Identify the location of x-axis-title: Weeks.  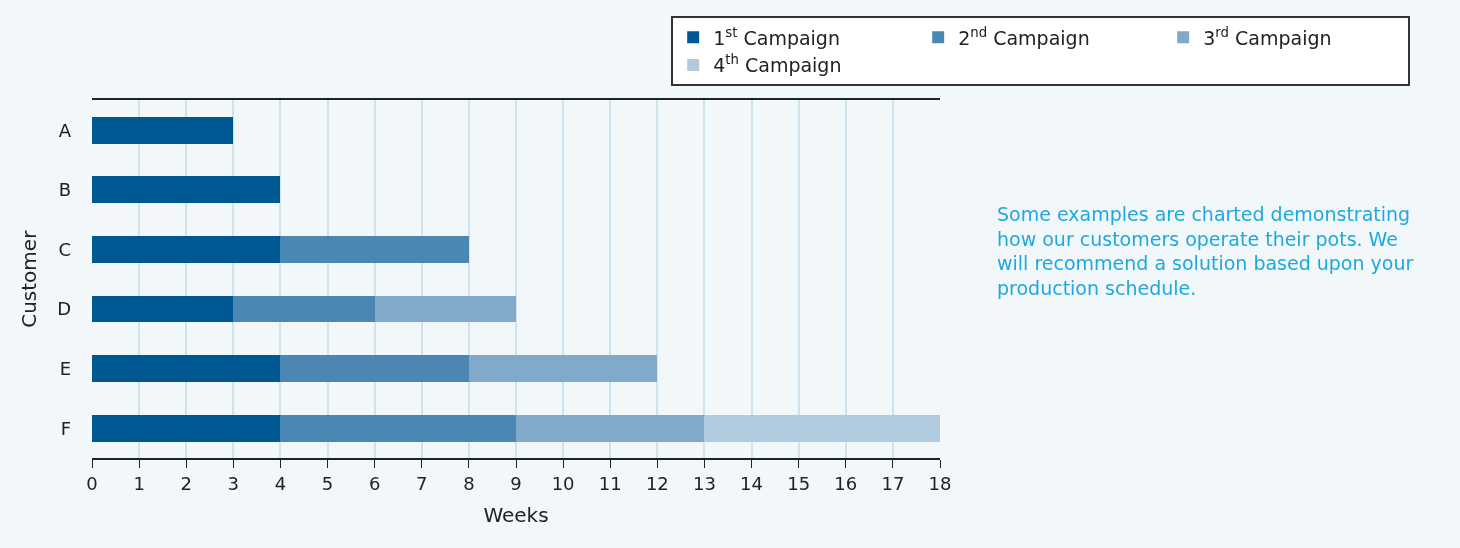
(516, 514).